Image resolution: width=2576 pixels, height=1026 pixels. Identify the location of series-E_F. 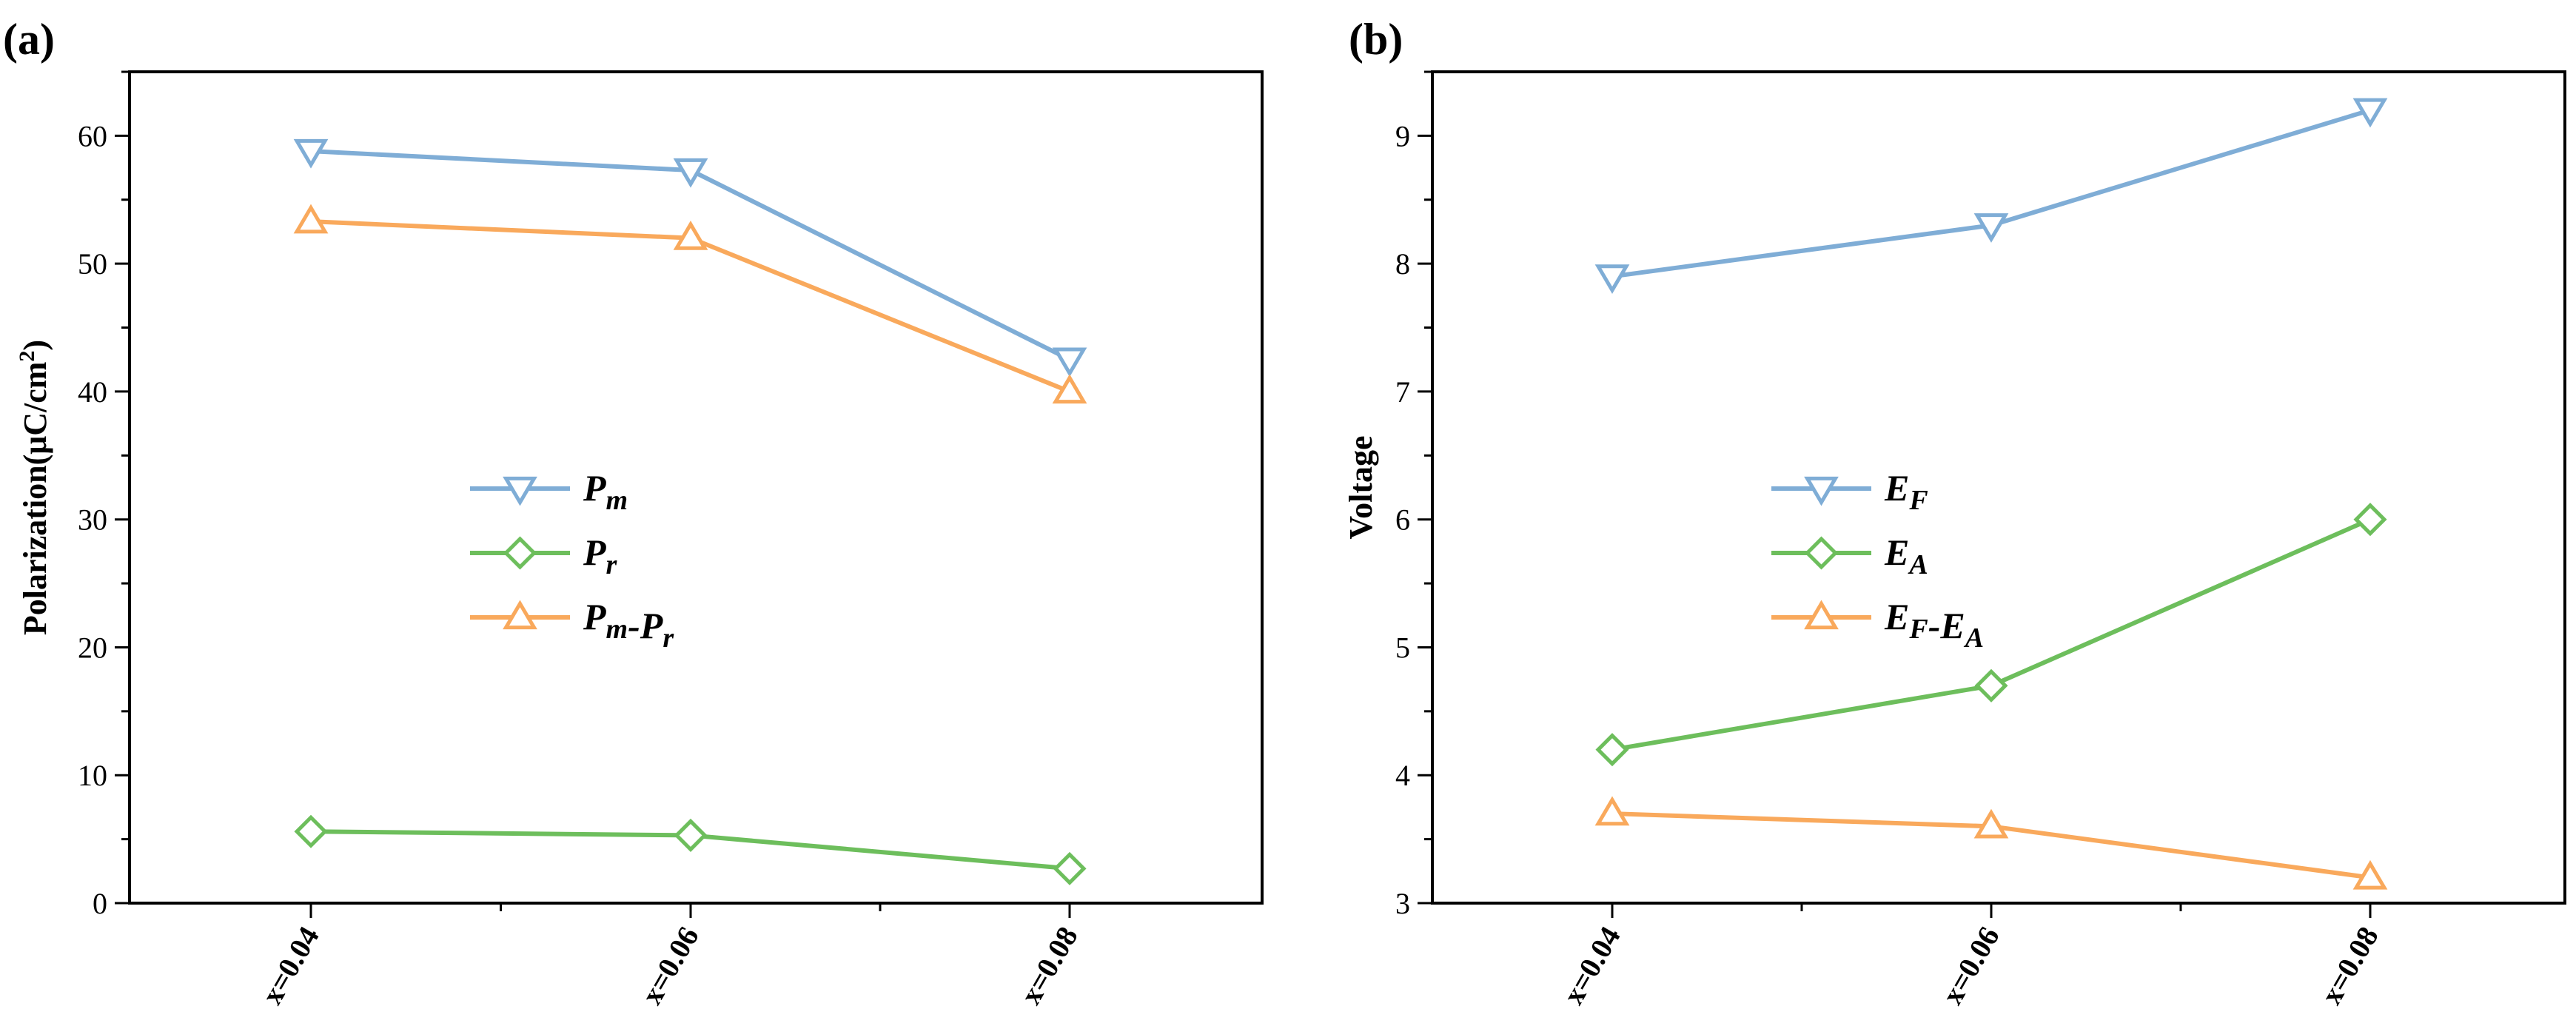
(1991, 196).